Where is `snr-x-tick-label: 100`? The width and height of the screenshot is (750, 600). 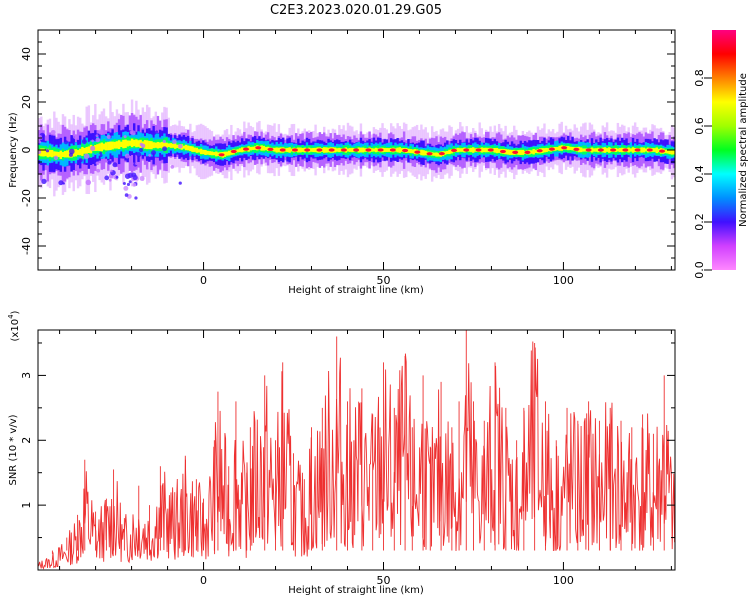 snr-x-tick-label: 100 is located at coordinates (563, 580).